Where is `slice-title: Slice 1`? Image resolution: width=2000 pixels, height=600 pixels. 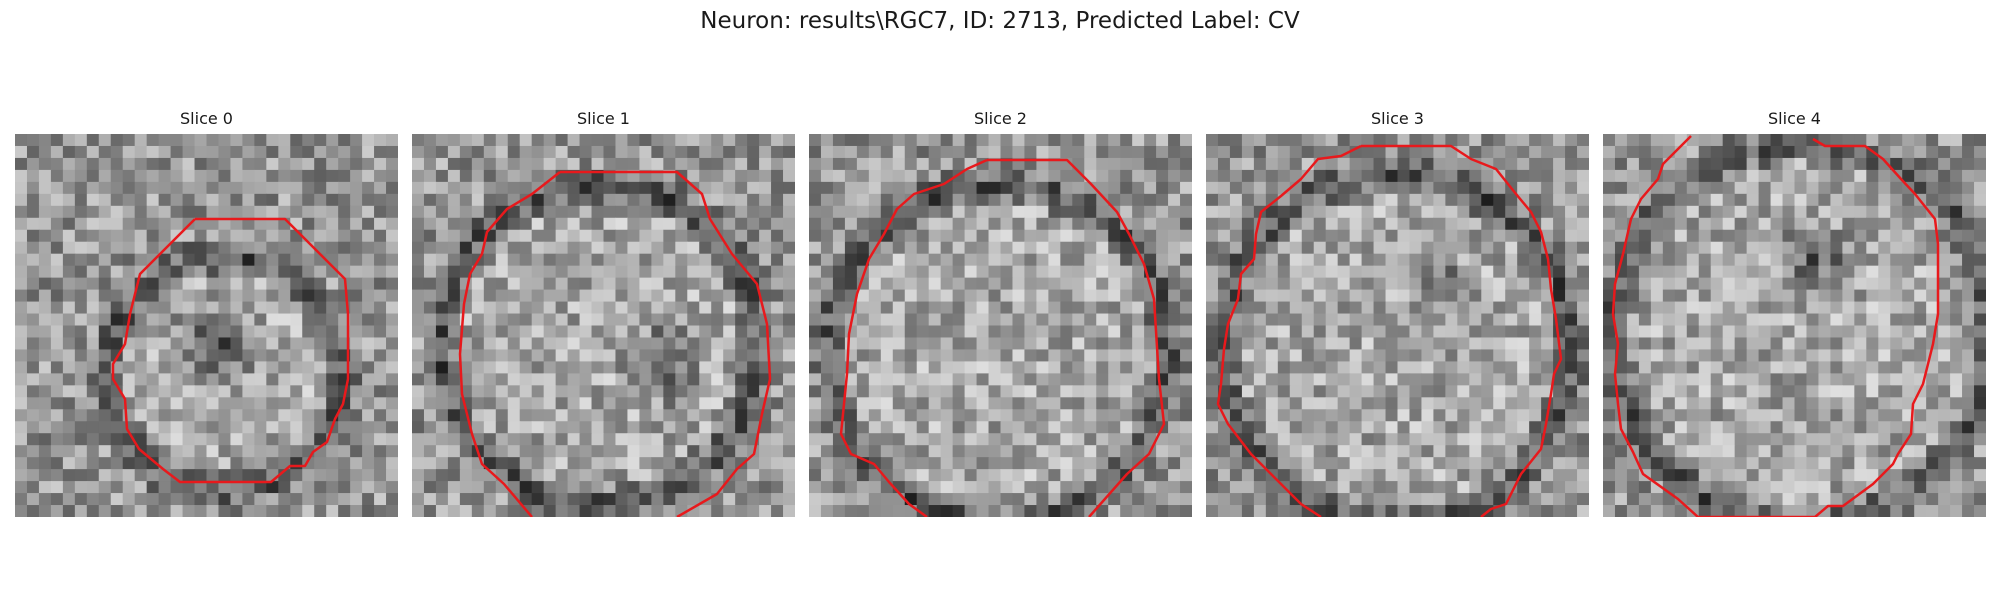
slice-title: Slice 1 is located at coordinates (603, 118).